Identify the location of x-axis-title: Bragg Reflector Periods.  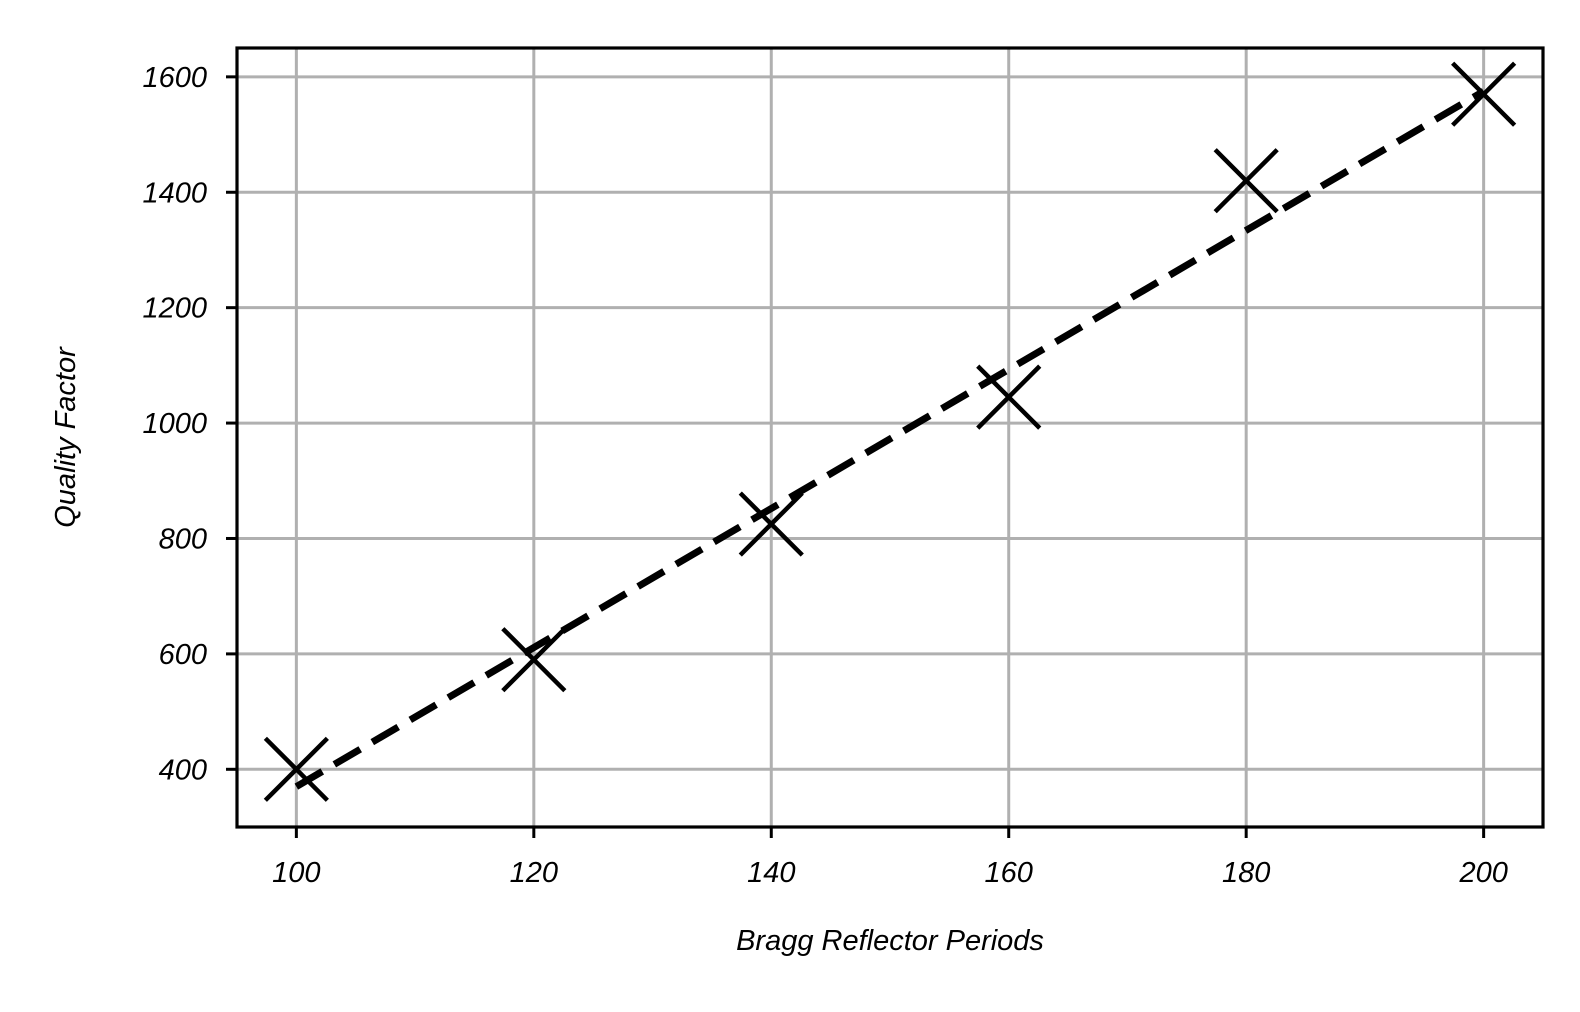
(890, 941).